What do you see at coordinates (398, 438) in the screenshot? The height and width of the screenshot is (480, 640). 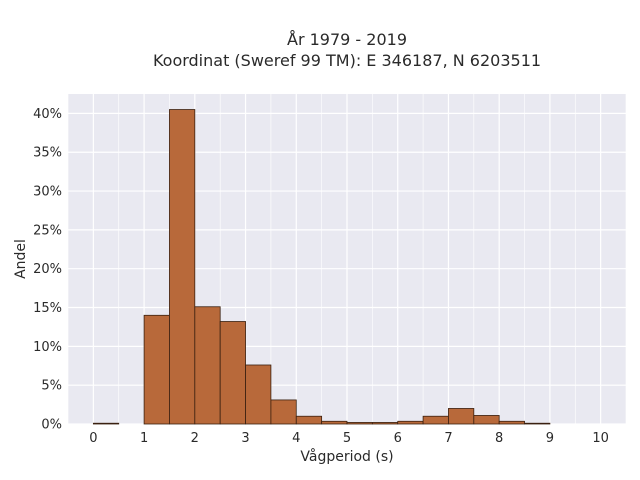 I see `x-tick-label: 6` at bounding box center [398, 438].